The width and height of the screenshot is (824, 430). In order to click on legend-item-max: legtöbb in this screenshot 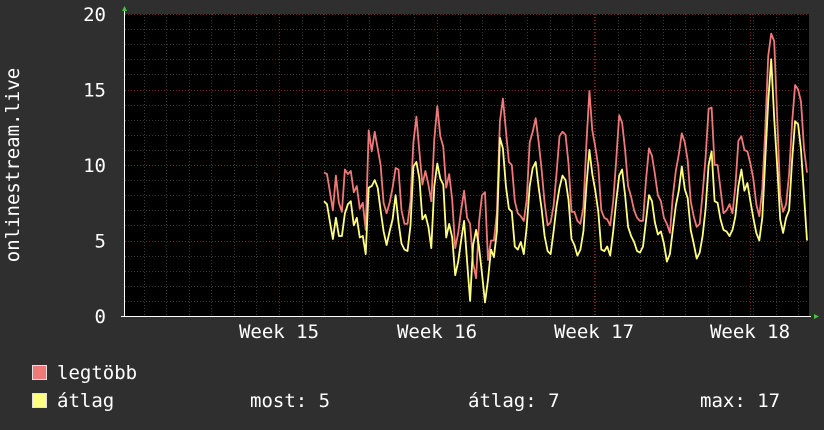, I will do `click(84, 373)`.